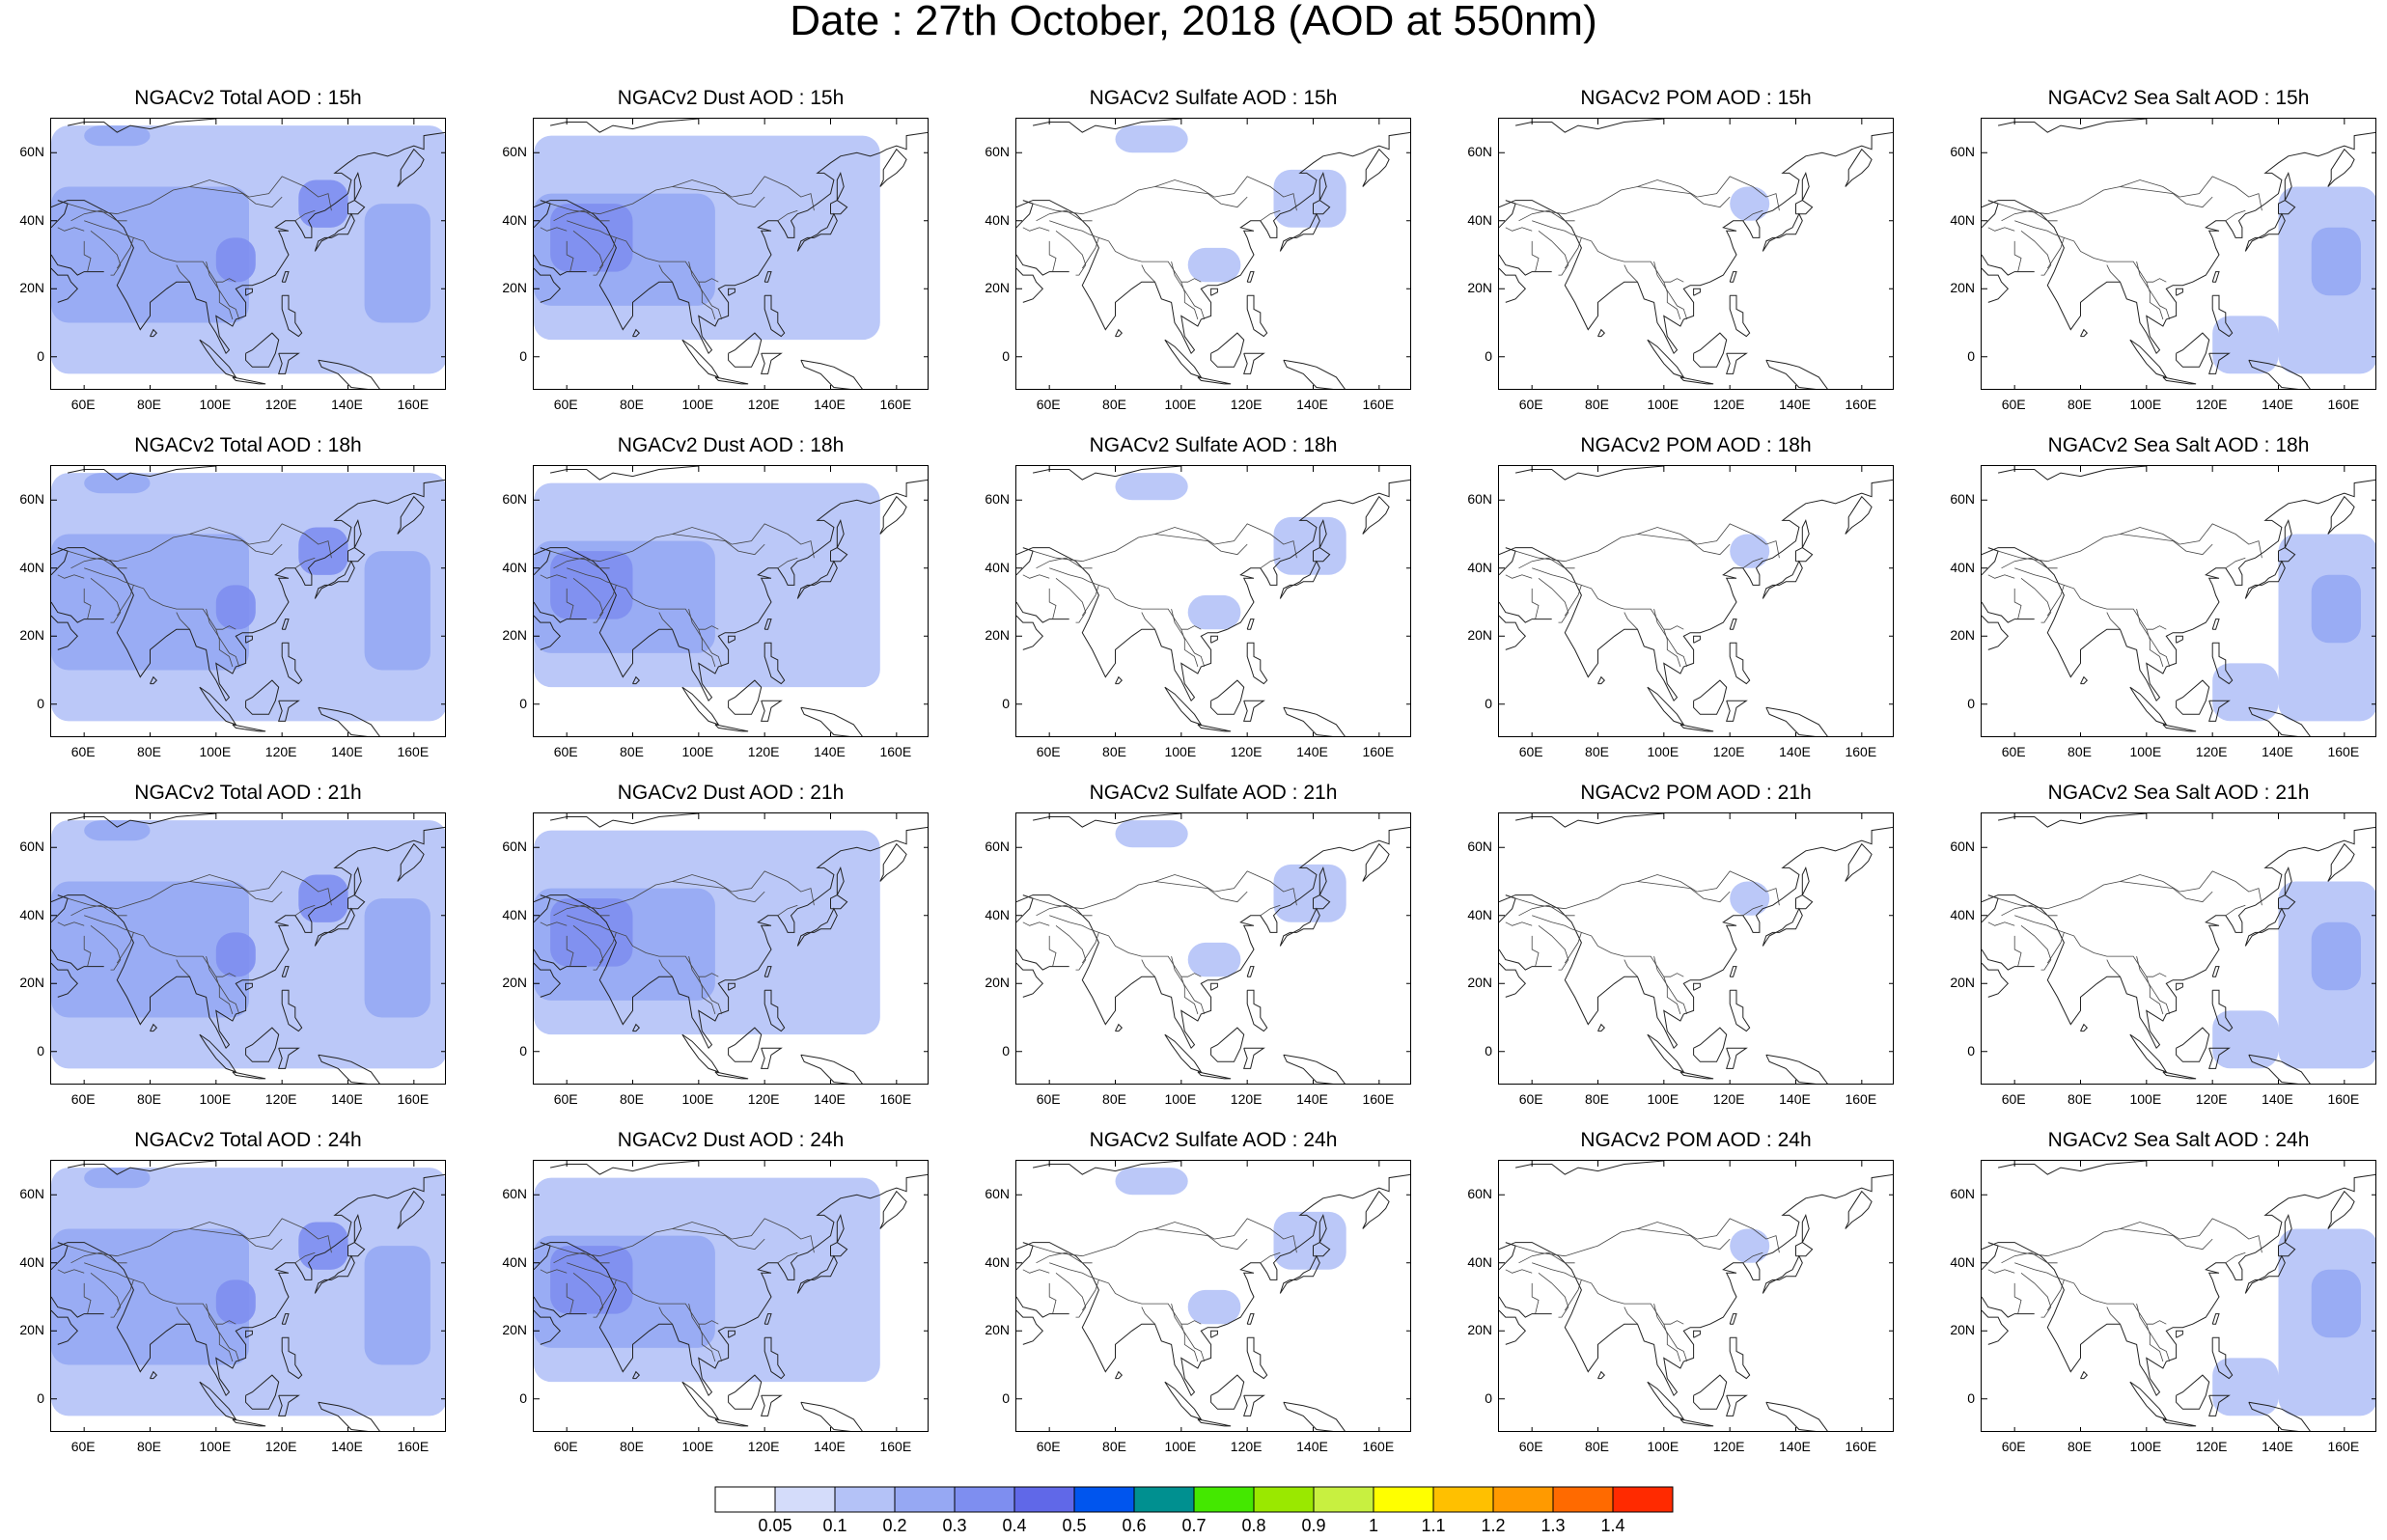 The image size is (2387, 1540). Describe the element at coordinates (2178, 793) in the screenshot. I see `panel-title: NGACv2 Sea Salt AOD : 21h` at that location.